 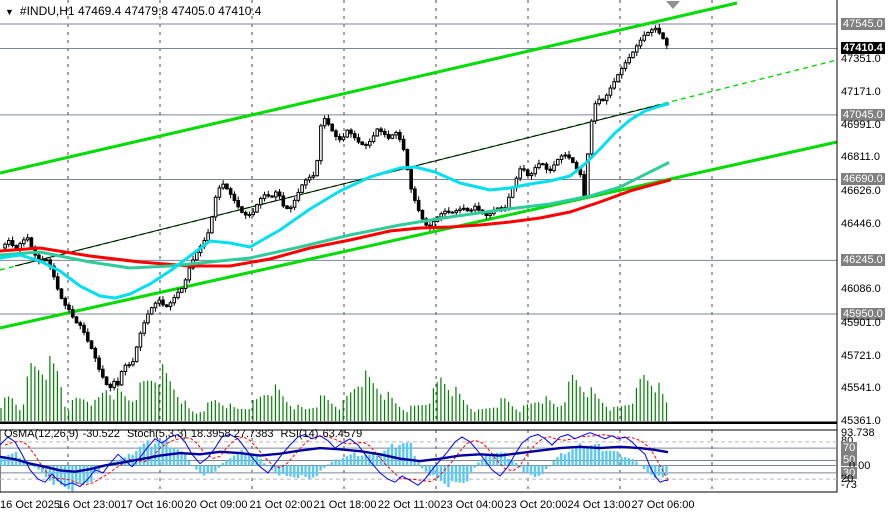 I want to click on price-tick-label: 45901.0, so click(x=861, y=322).